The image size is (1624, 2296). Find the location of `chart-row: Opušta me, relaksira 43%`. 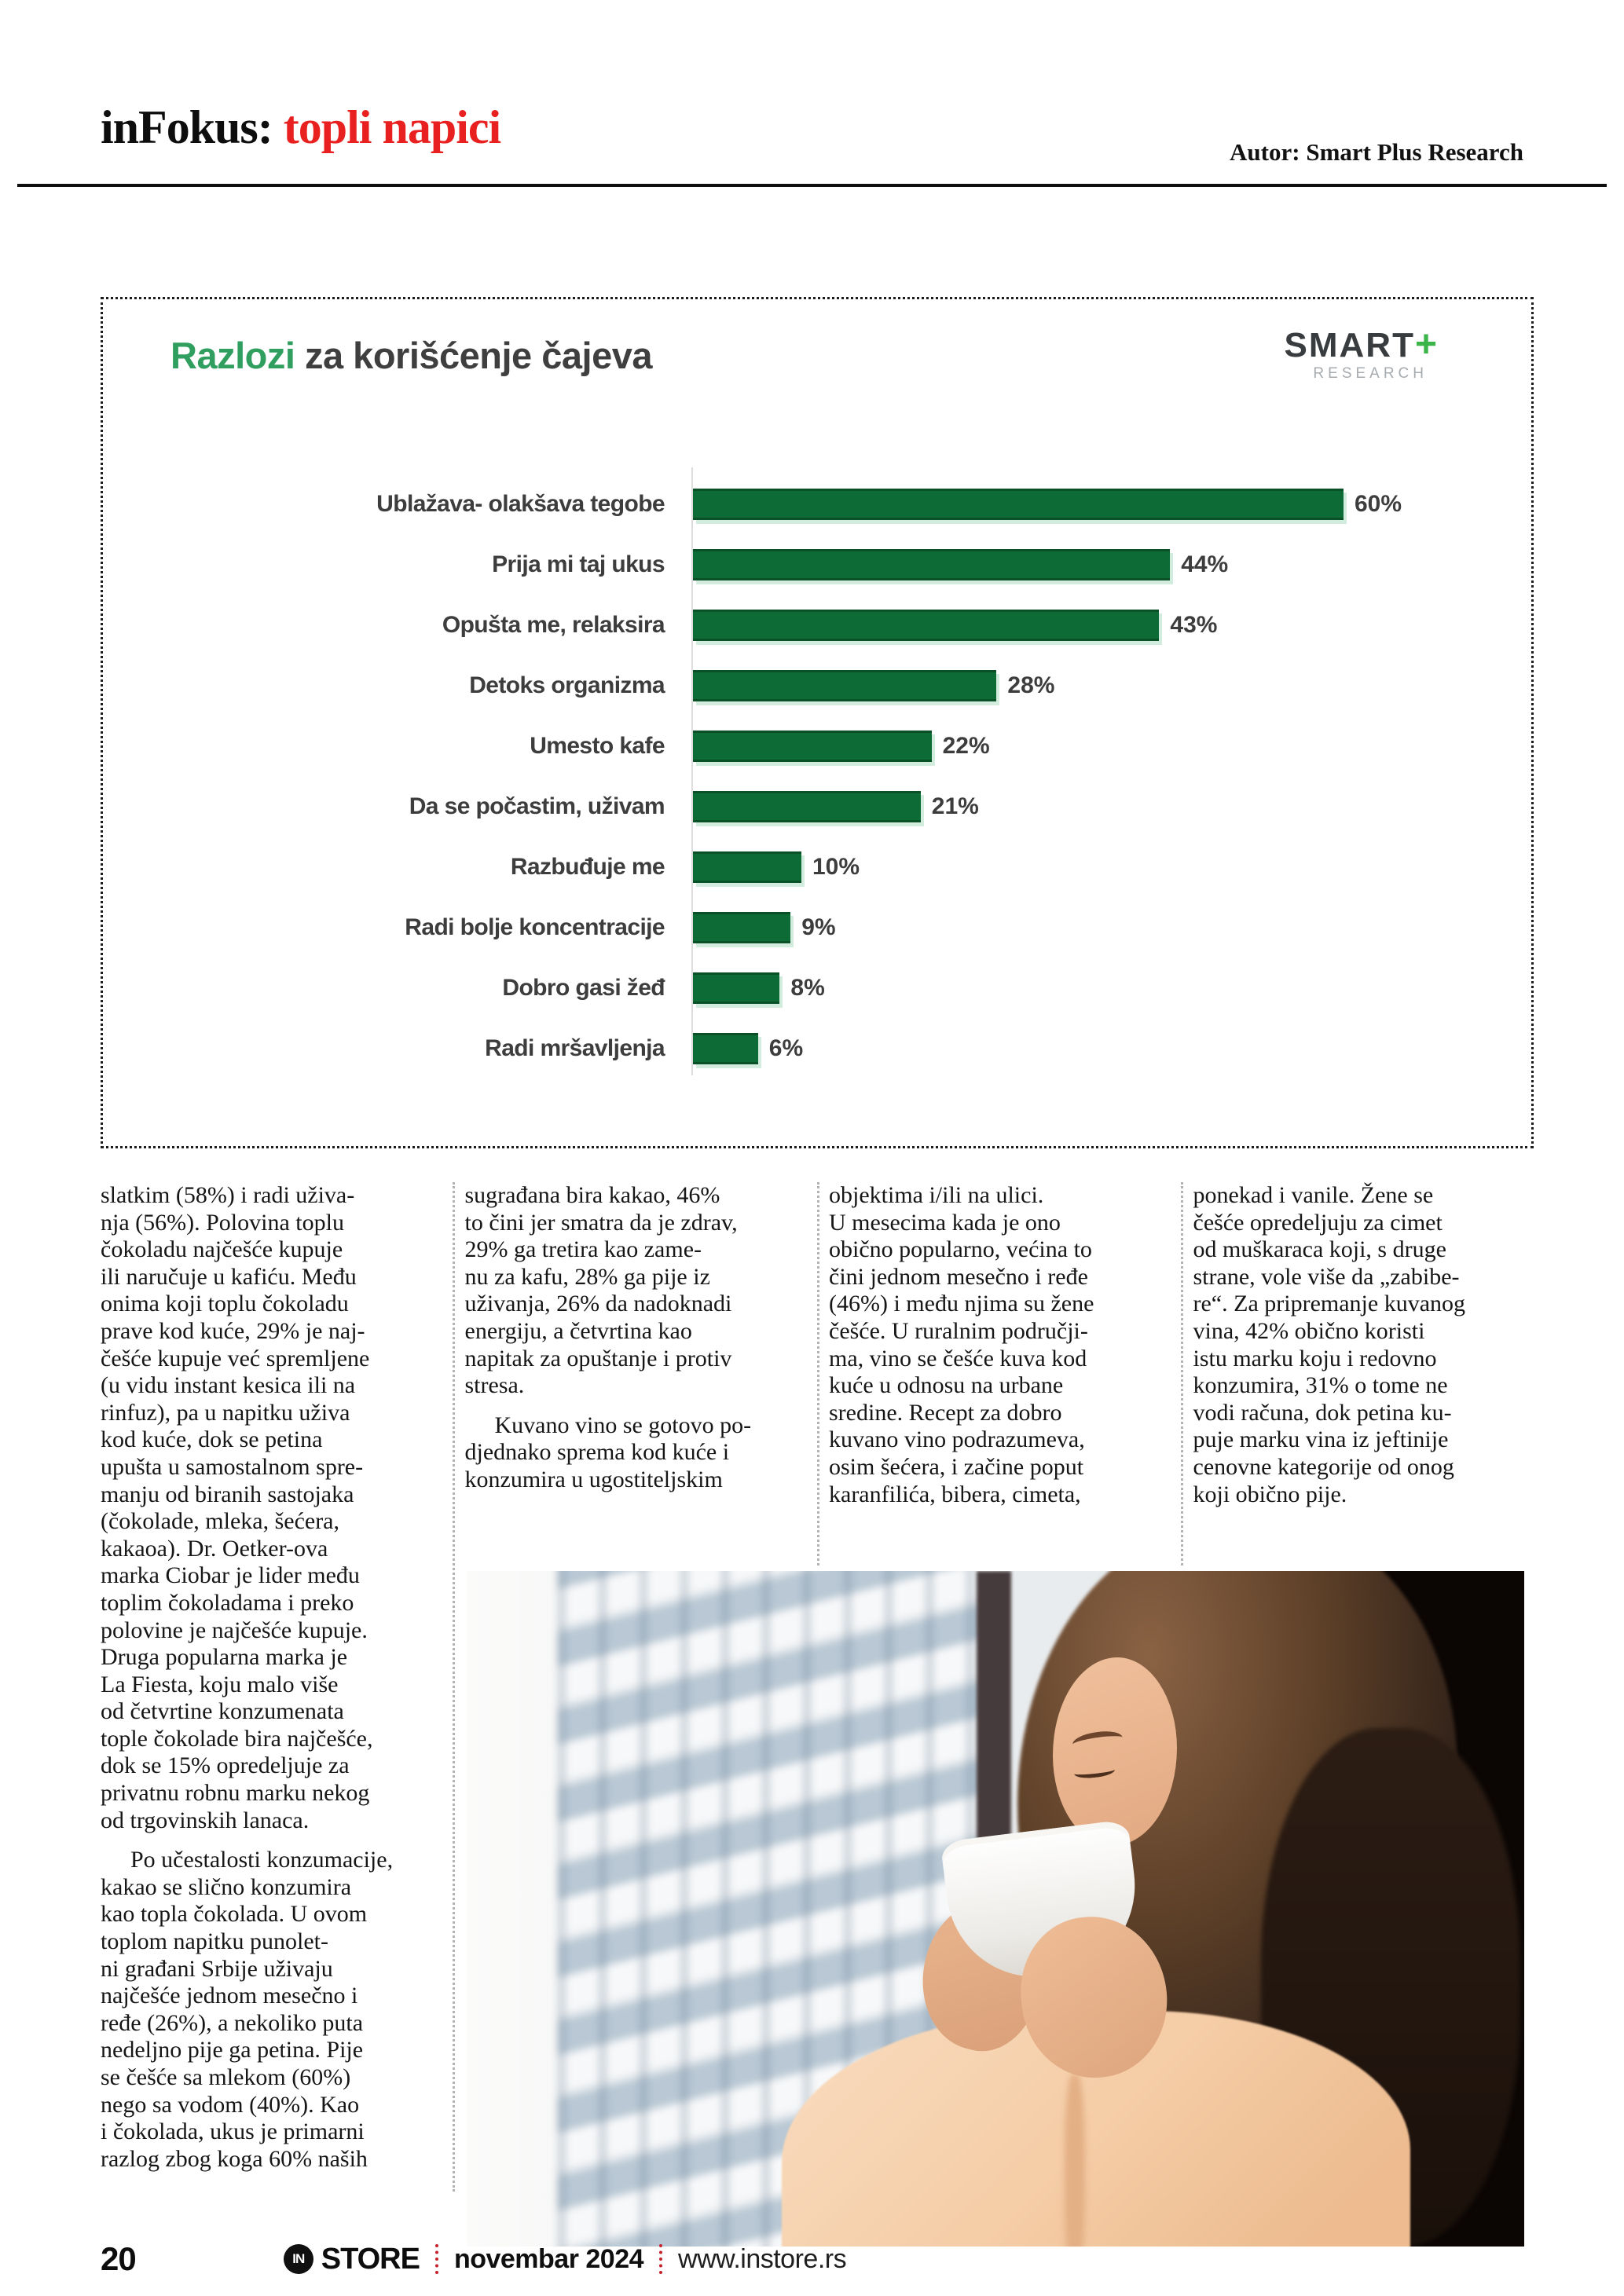

chart-row: Opušta me, relaksira 43% is located at coordinates (817, 625).